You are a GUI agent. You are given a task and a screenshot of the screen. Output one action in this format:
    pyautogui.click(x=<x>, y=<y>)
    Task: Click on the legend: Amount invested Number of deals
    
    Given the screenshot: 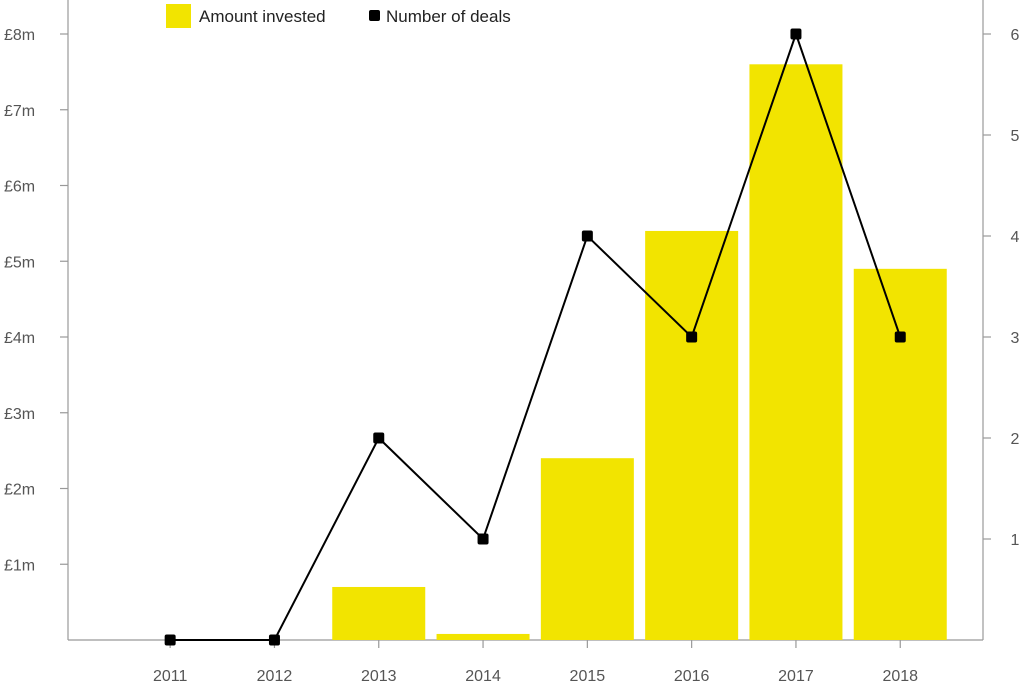 What is the action you would take?
    pyautogui.click(x=338, y=16)
    